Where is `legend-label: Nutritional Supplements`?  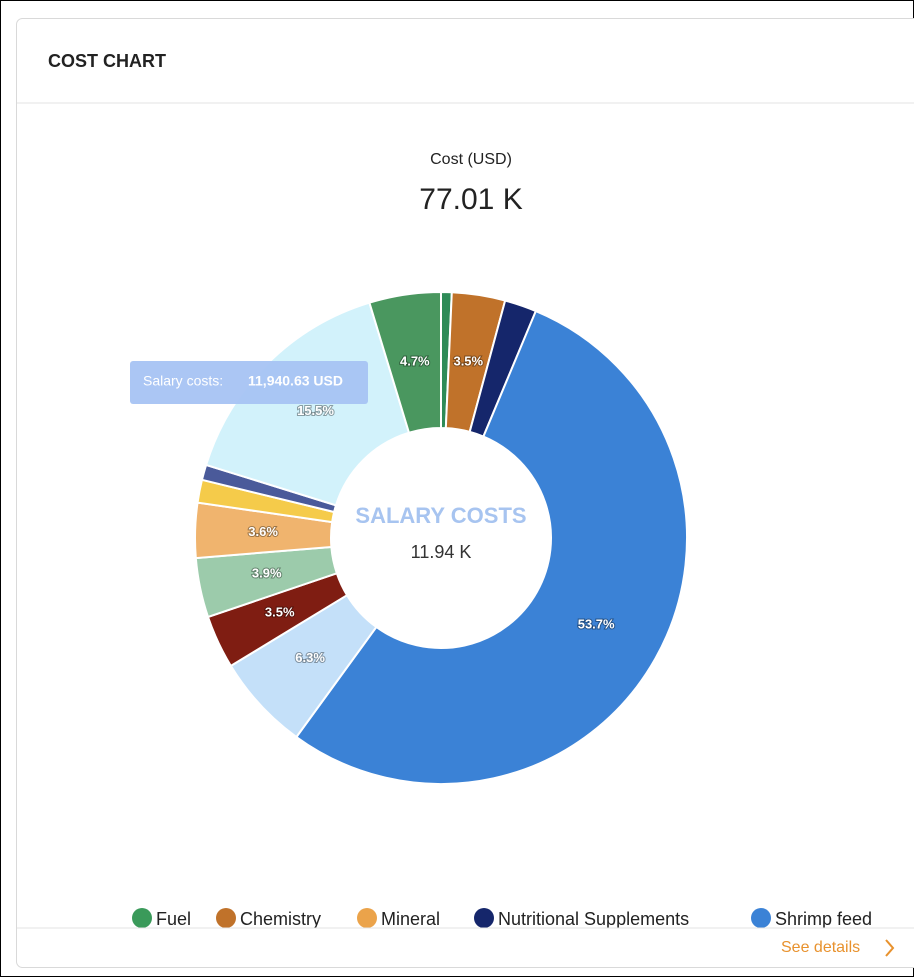
legend-label: Nutritional Supplements is located at coordinates (593, 919).